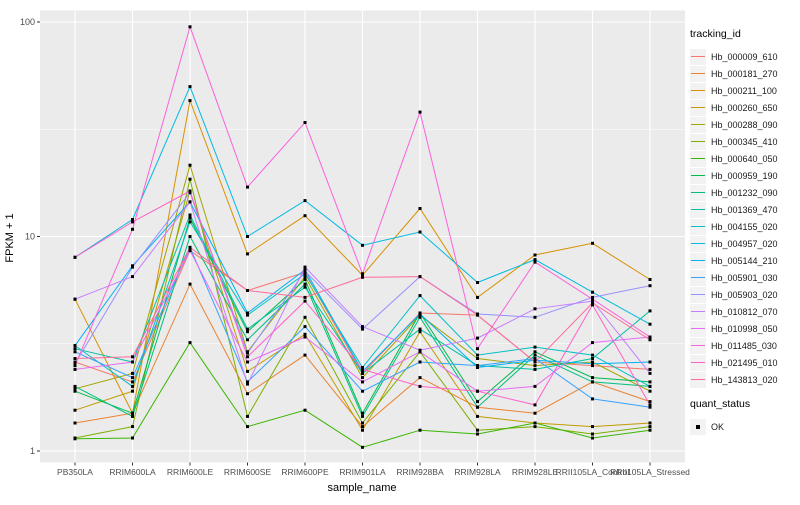 Image resolution: width=800 pixels, height=505 pixels. Describe the element at coordinates (715, 34) in the screenshot. I see `legend-title-tracking-id: tracking_id` at that location.